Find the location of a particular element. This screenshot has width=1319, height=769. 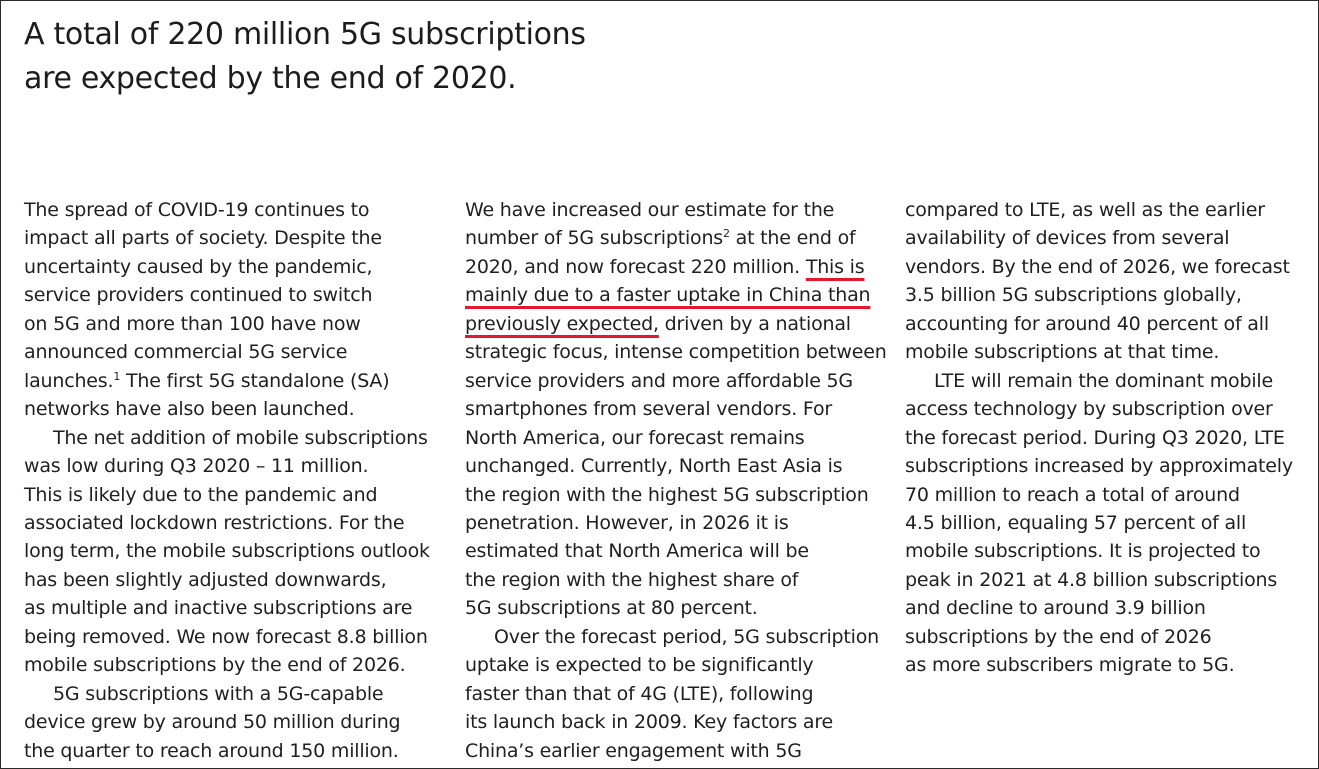

highlighted-text: This is is located at coordinates (835, 266).